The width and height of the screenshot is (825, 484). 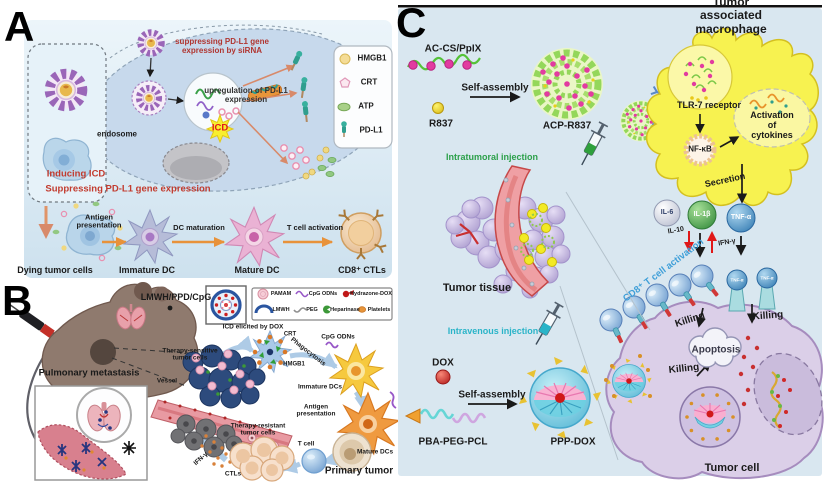 What do you see at coordinates (120, 354) in the screenshot?
I see `mouse` at bounding box center [120, 354].